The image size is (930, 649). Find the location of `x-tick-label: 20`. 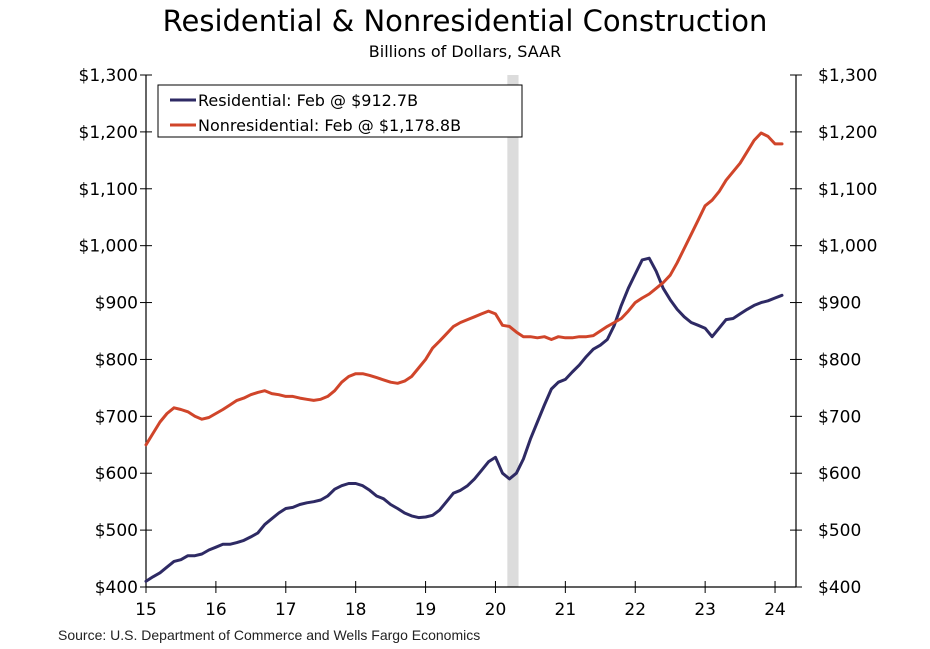

x-tick-label: 20 is located at coordinates (496, 610).